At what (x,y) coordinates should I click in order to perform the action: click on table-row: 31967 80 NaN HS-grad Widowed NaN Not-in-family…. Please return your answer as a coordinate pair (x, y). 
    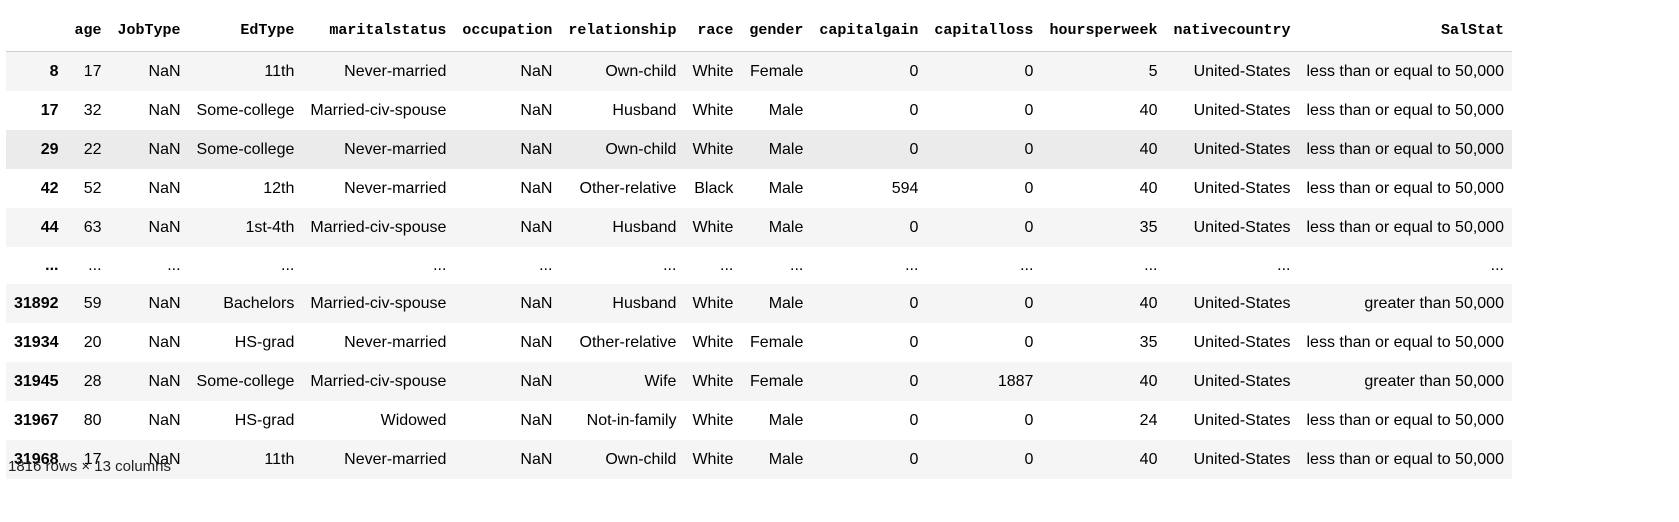
    Looking at the image, I should click on (759, 420).